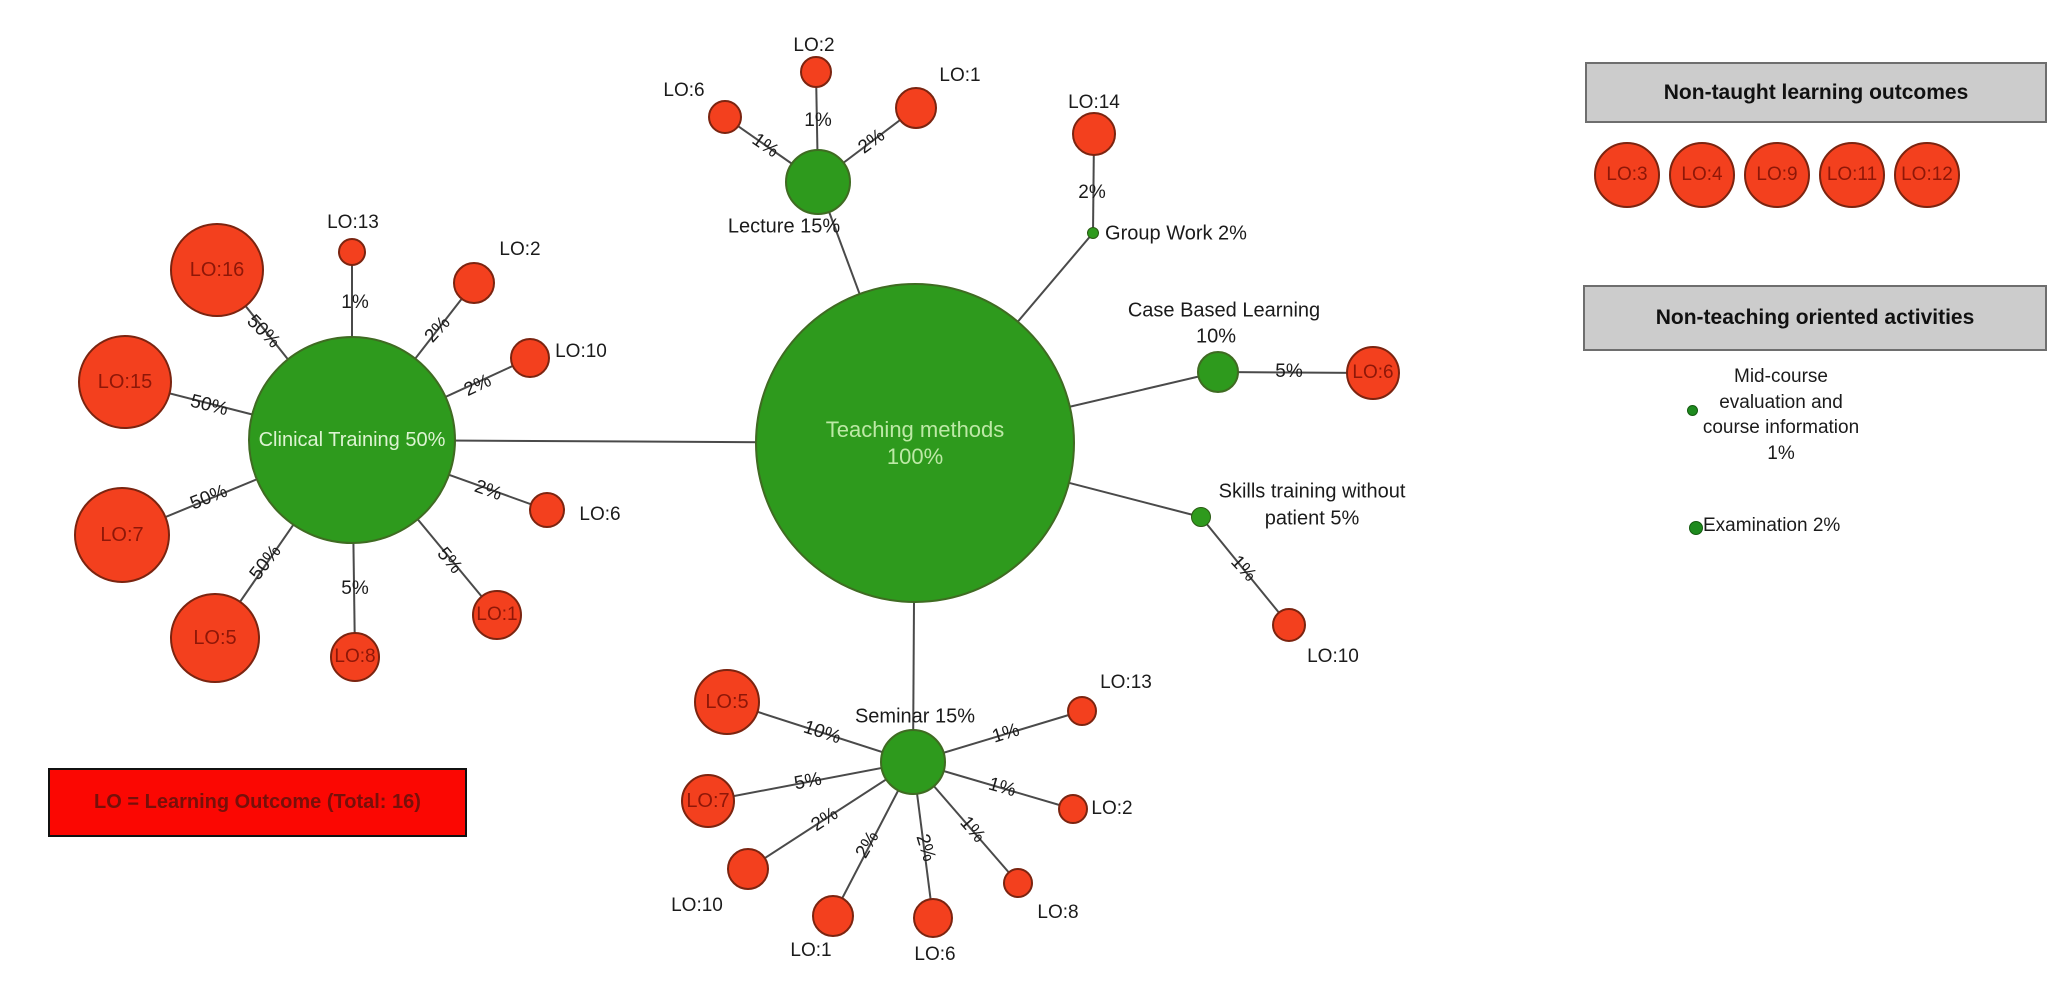 This screenshot has width=2059, height=1001. I want to click on node-name-label: LO:8, so click(1058, 912).